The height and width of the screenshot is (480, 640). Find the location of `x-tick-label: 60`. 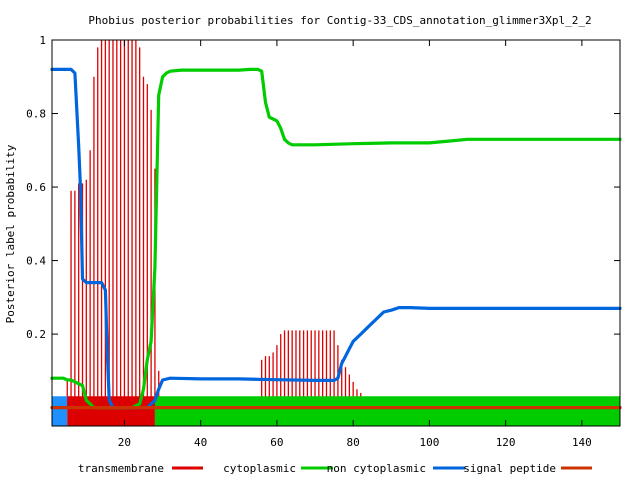

x-tick-label: 60 is located at coordinates (276, 442).